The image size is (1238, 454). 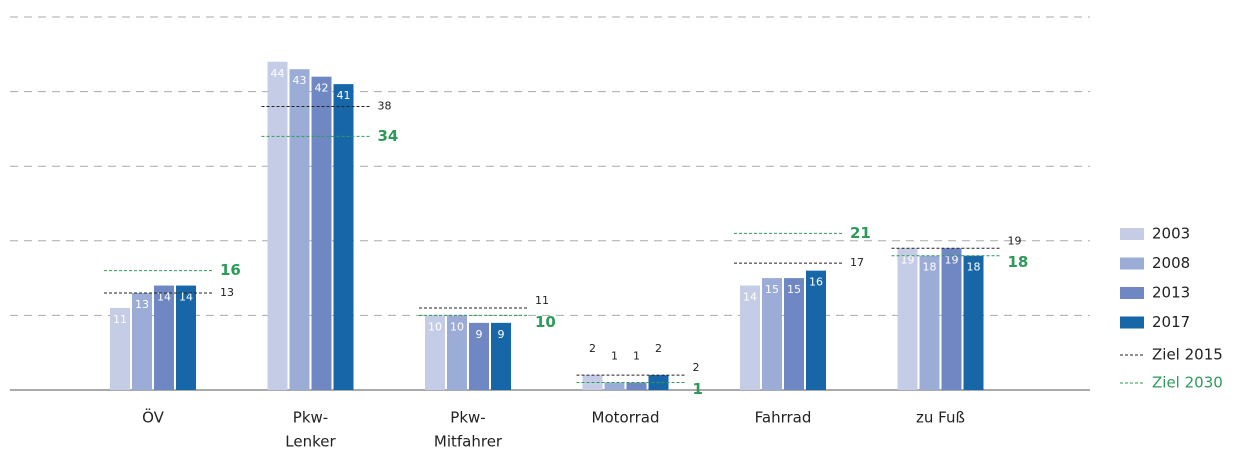 What do you see at coordinates (230, 270) in the screenshot?
I see `target-label: 16` at bounding box center [230, 270].